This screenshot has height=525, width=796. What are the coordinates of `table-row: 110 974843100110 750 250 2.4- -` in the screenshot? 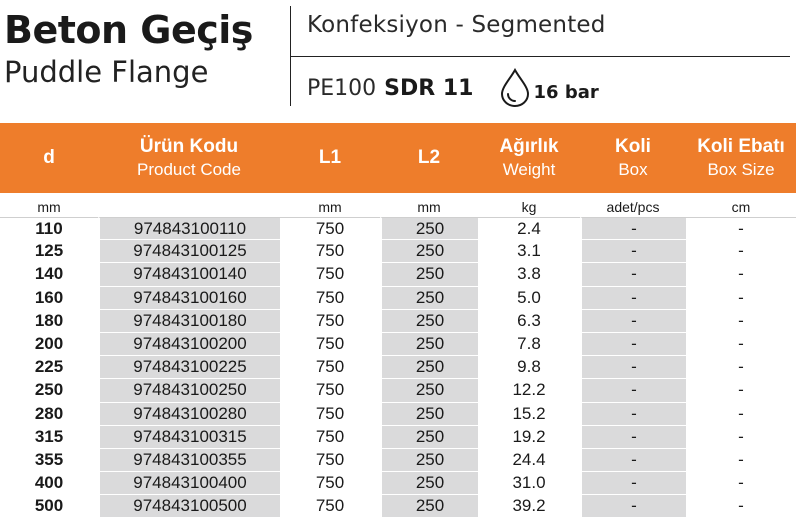 It's located at (398, 229).